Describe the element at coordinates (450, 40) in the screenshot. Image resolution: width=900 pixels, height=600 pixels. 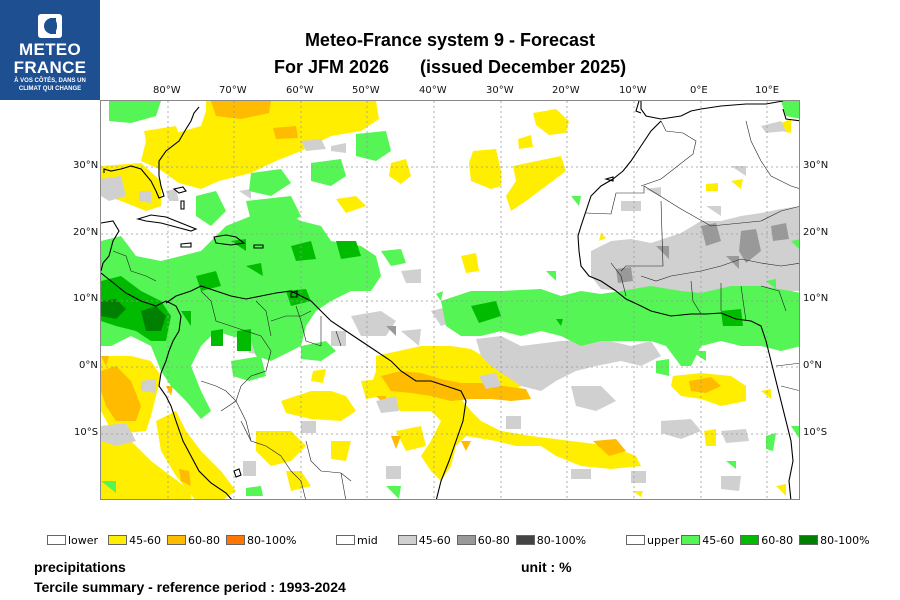
I see `chart-title: Meteo-France system 9 - Forecast` at that location.